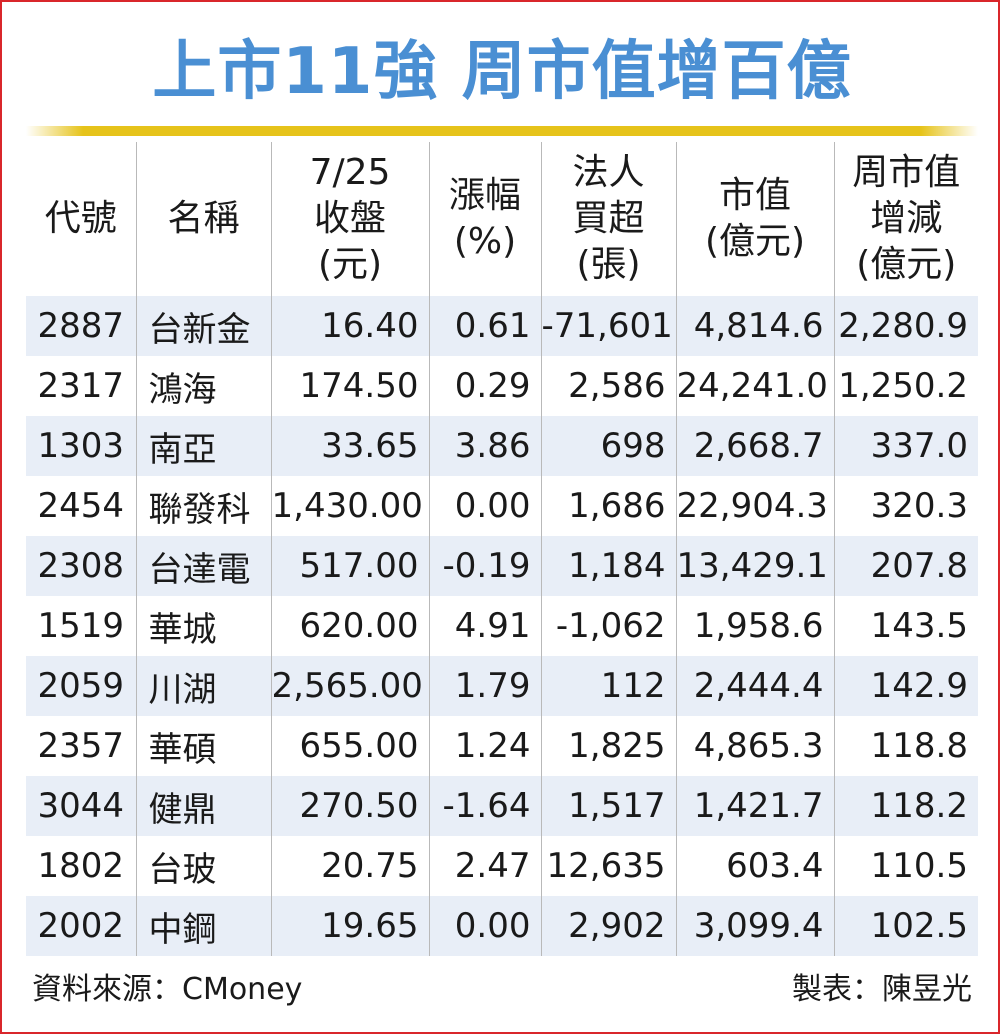  I want to click on cell-market-cap: 603.4, so click(755, 866).